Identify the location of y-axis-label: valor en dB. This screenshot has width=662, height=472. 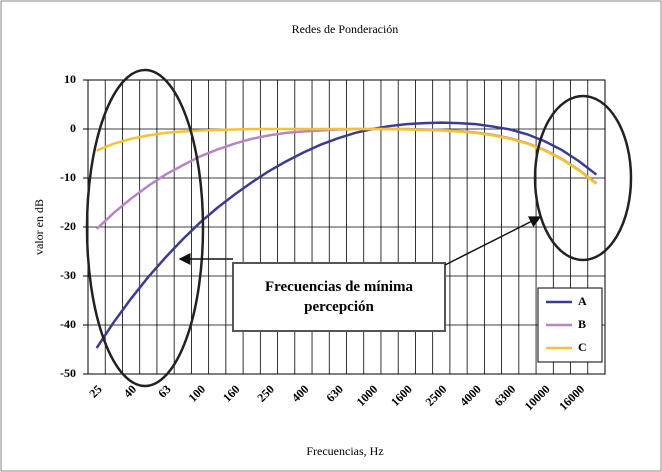
(39, 227).